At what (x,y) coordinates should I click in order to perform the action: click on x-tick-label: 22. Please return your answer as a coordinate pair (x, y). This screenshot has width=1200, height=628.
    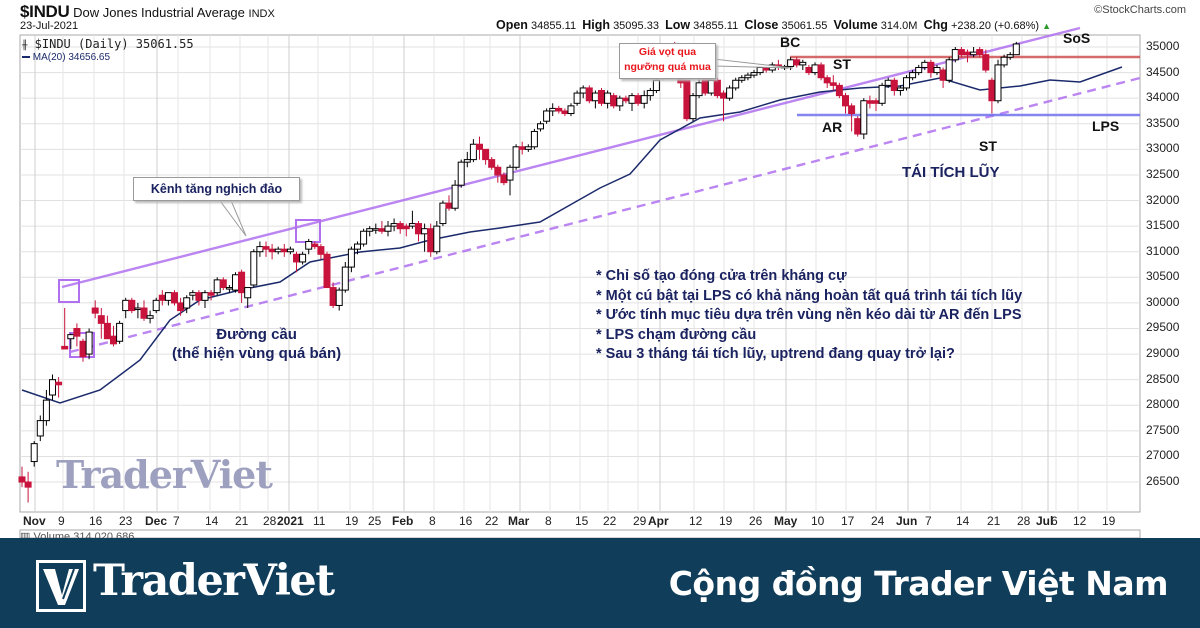
    Looking at the image, I should click on (492, 521).